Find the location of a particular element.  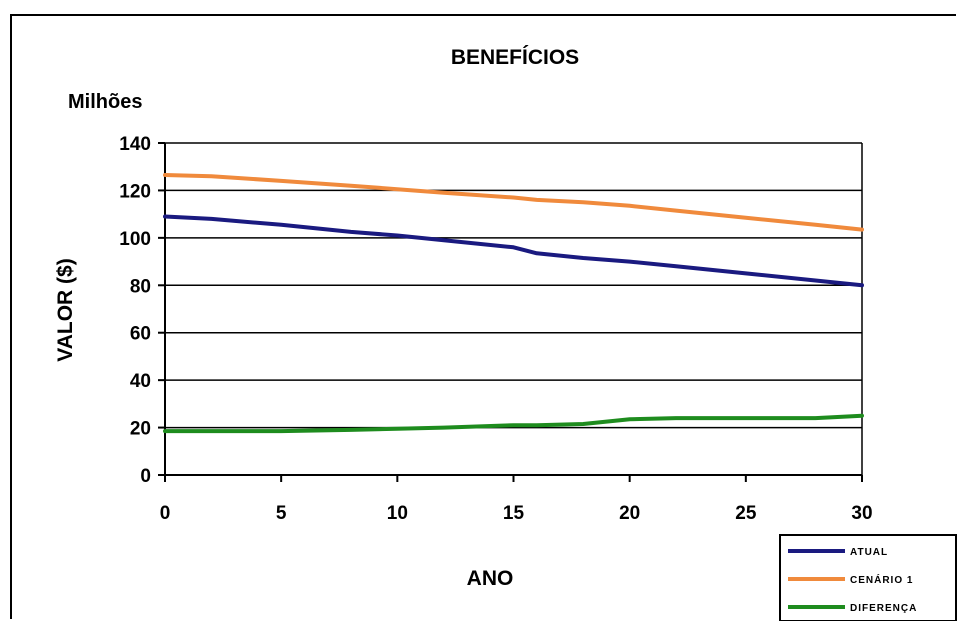

x-tick-label-10: 10 is located at coordinates (397, 513).